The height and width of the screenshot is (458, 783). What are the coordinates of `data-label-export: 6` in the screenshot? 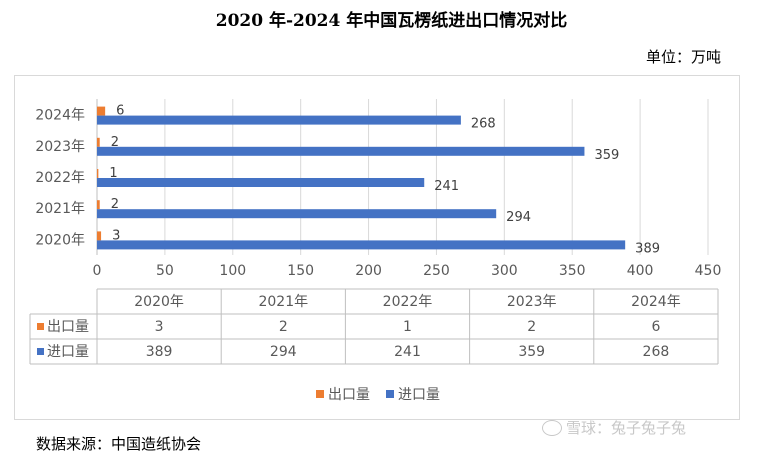 It's located at (120, 111).